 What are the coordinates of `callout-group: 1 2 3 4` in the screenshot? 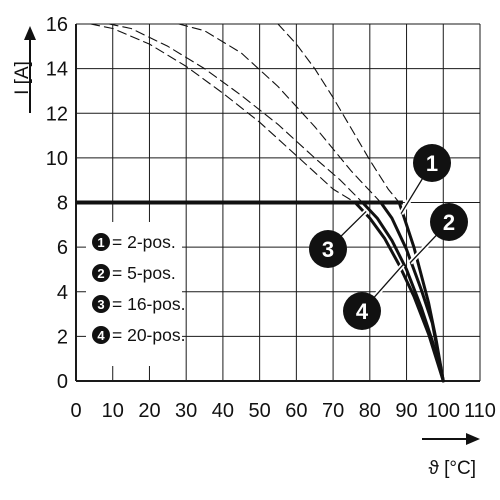 It's located at (388, 237).